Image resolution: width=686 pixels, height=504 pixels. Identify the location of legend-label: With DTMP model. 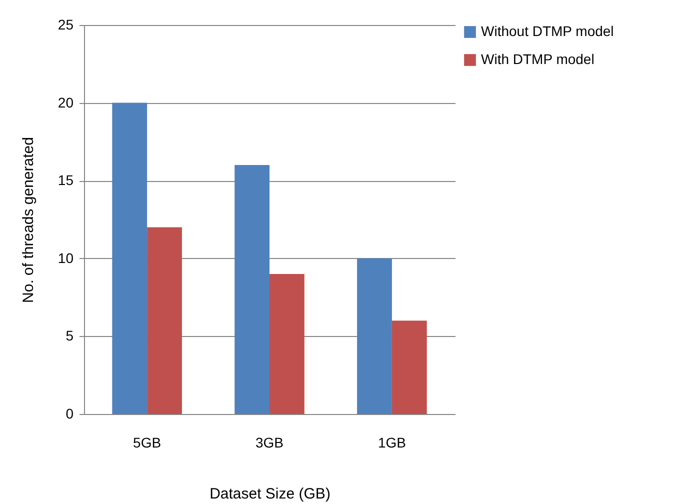
(537, 59).